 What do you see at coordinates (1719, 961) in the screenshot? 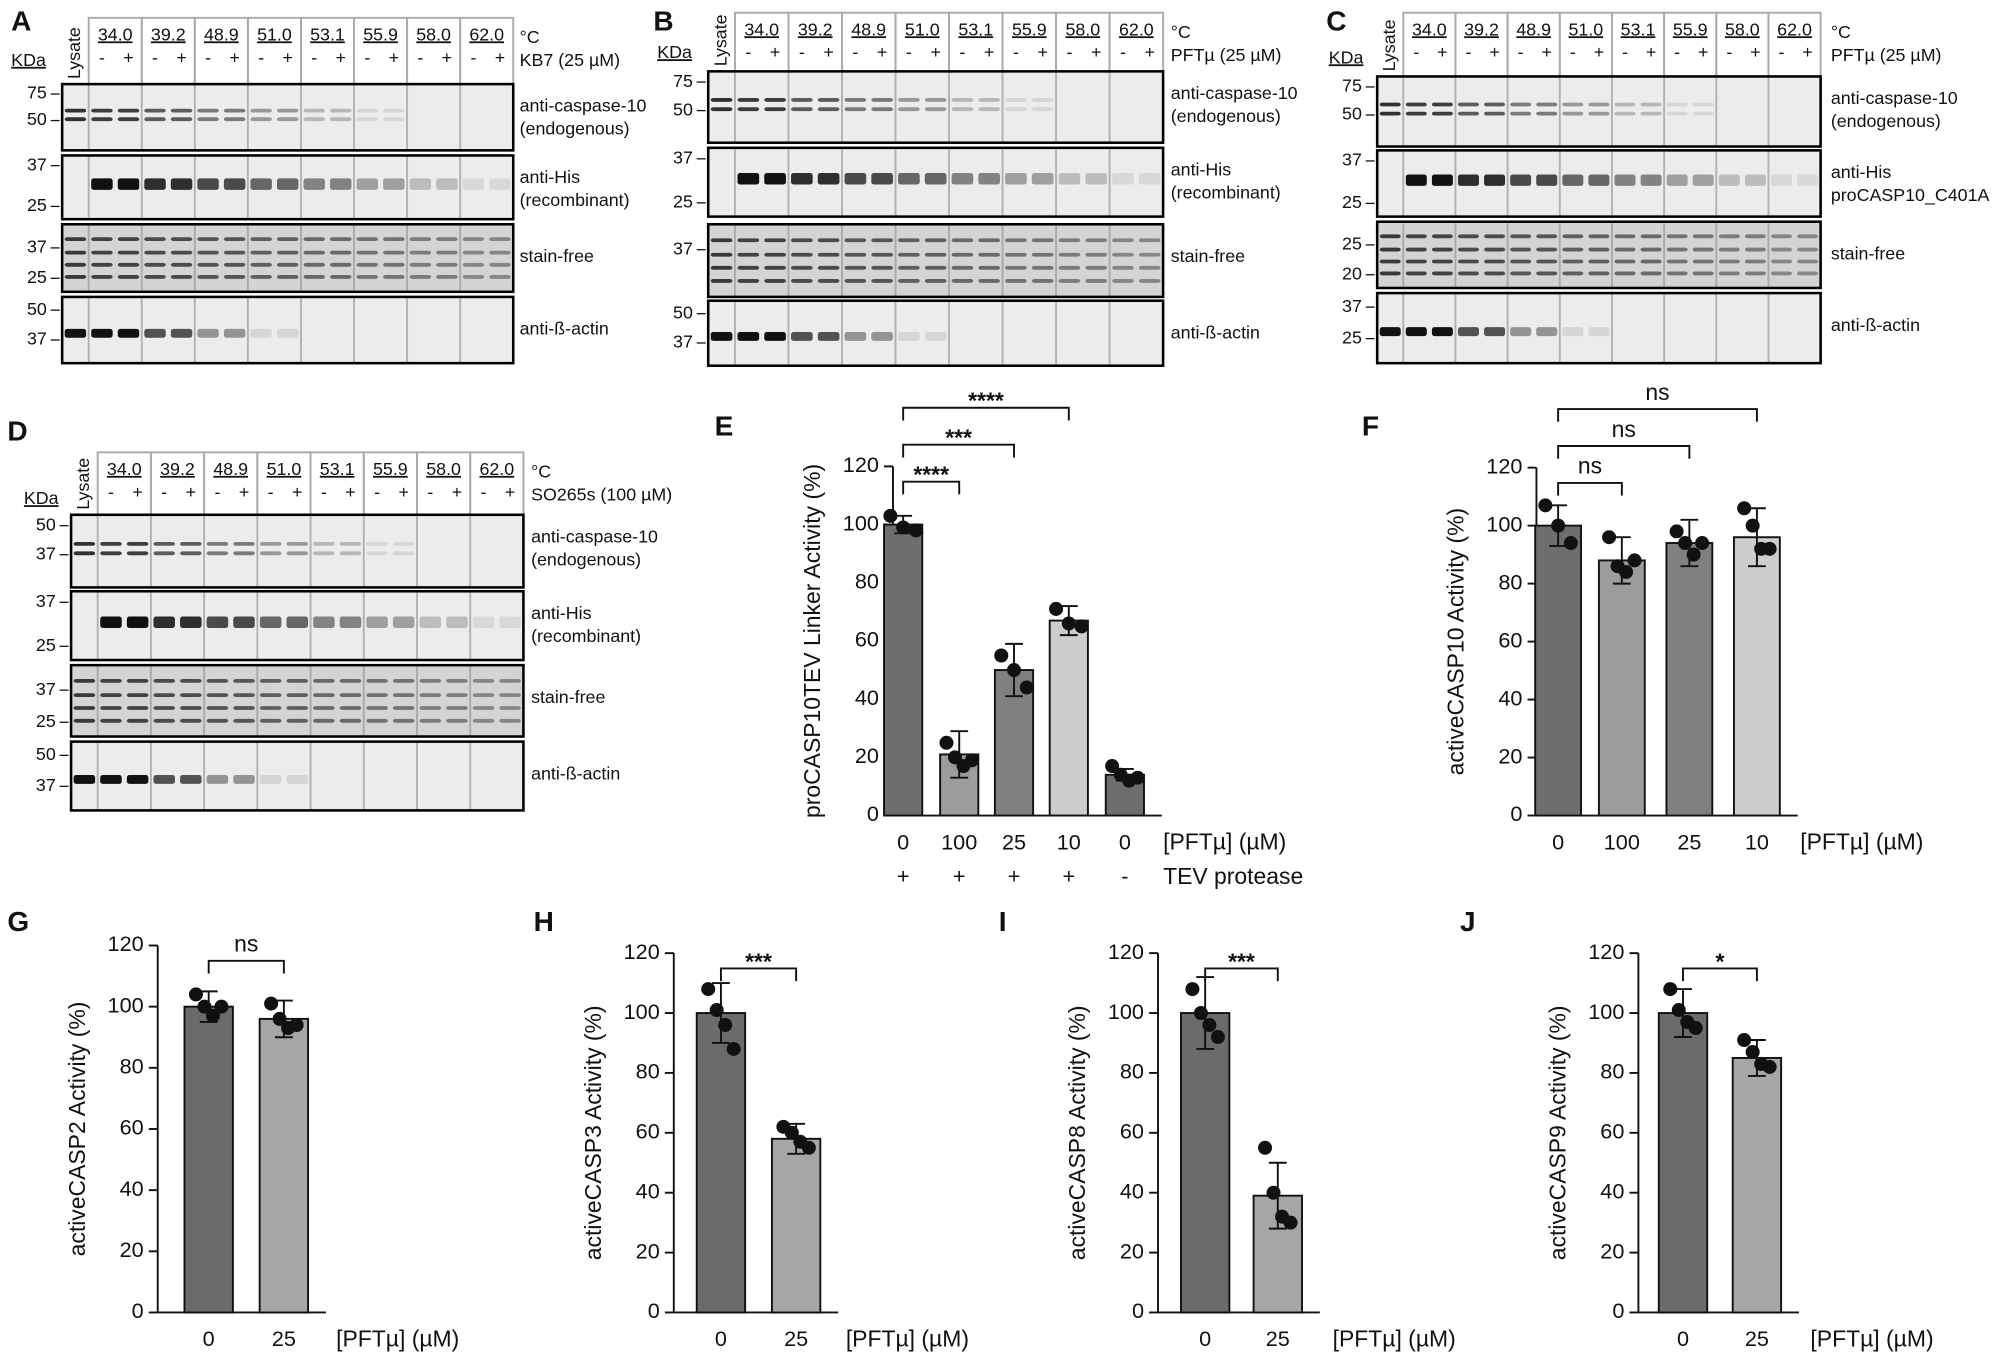
I see `significance-label: *` at bounding box center [1719, 961].